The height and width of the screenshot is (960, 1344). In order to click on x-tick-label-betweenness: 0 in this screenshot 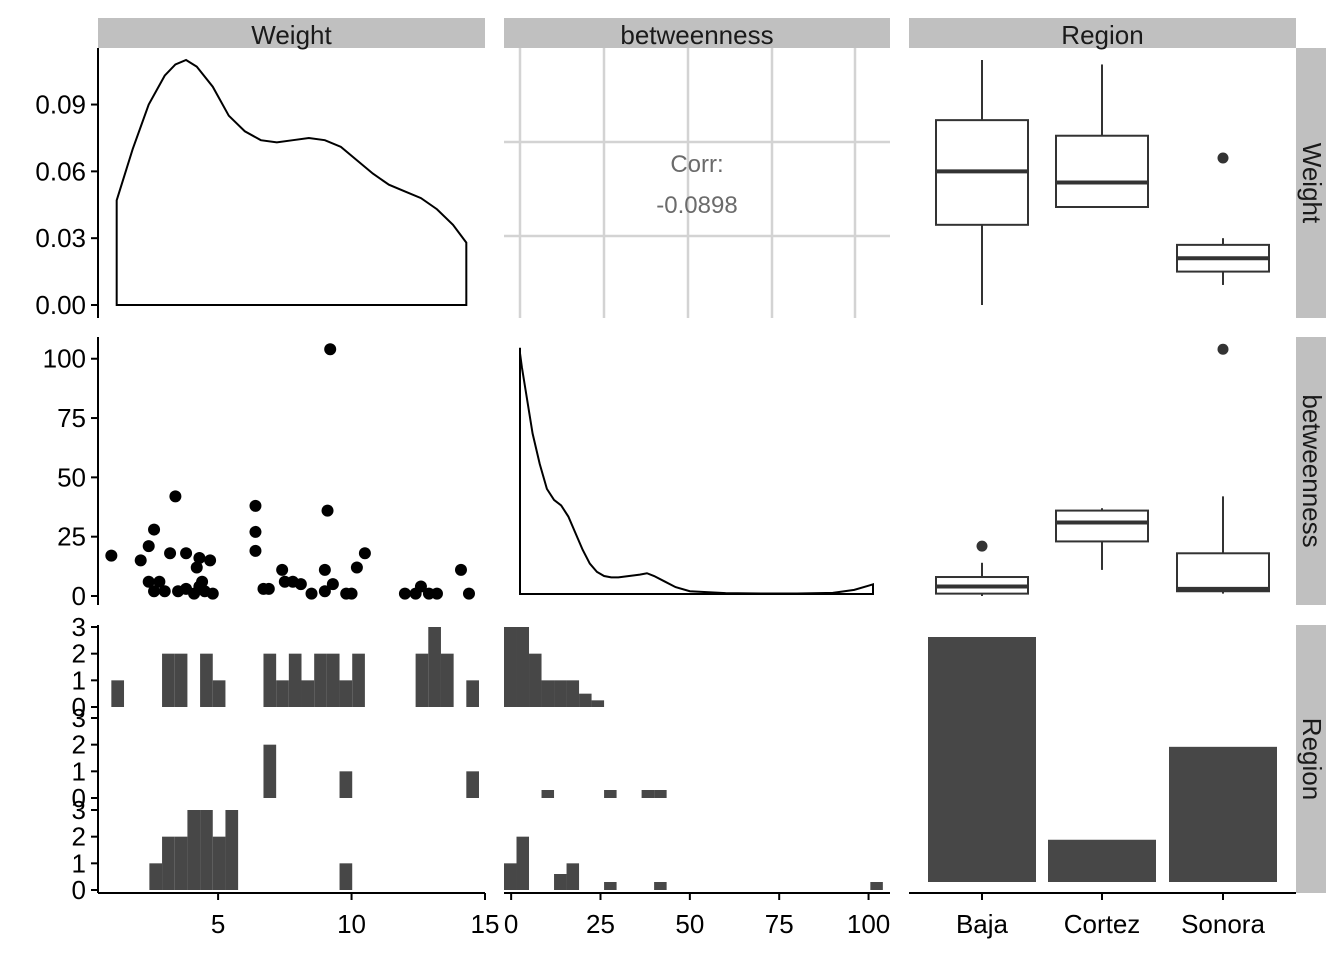, I will do `click(511, 924)`.